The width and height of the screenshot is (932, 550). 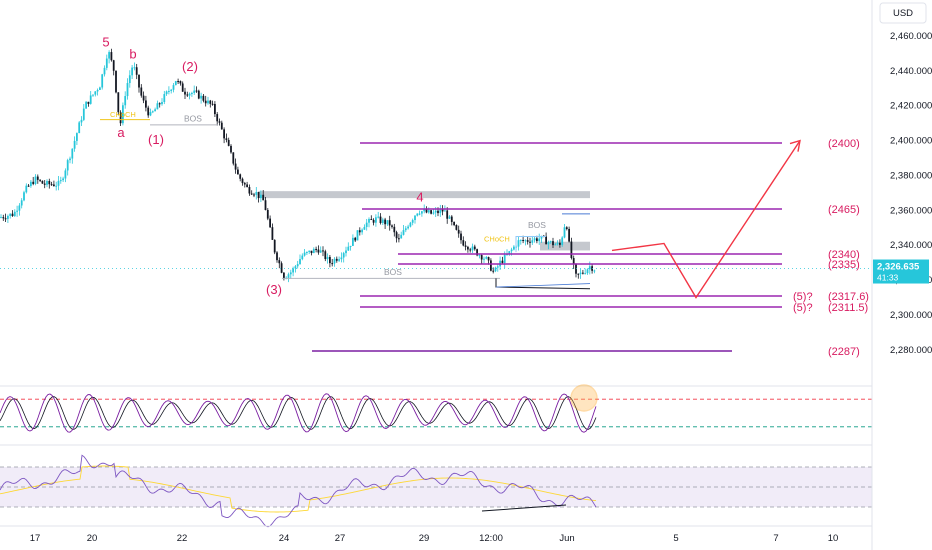 What do you see at coordinates (675, 538) in the screenshot?
I see `time-tick-label: 5` at bounding box center [675, 538].